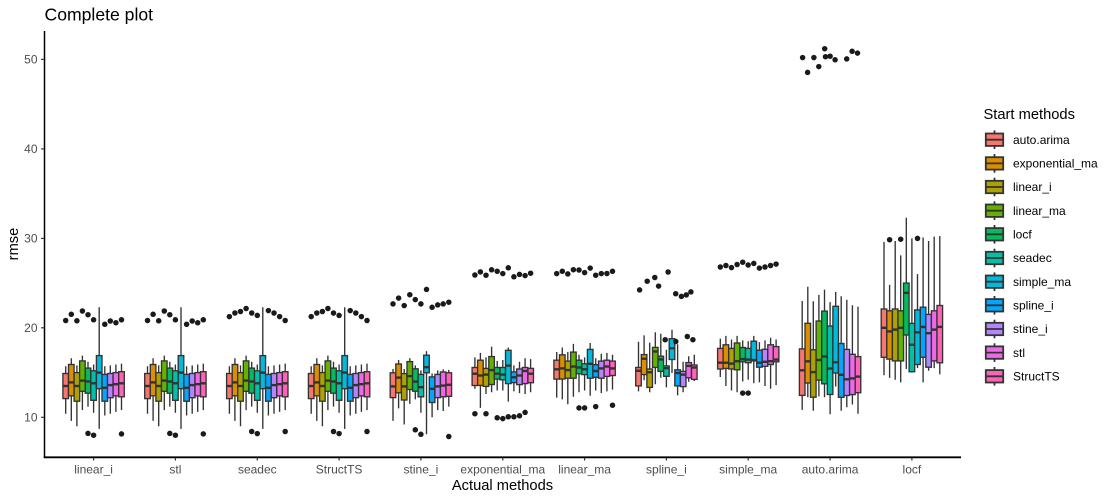  I want to click on svg-text: 20, so click(31, 328).